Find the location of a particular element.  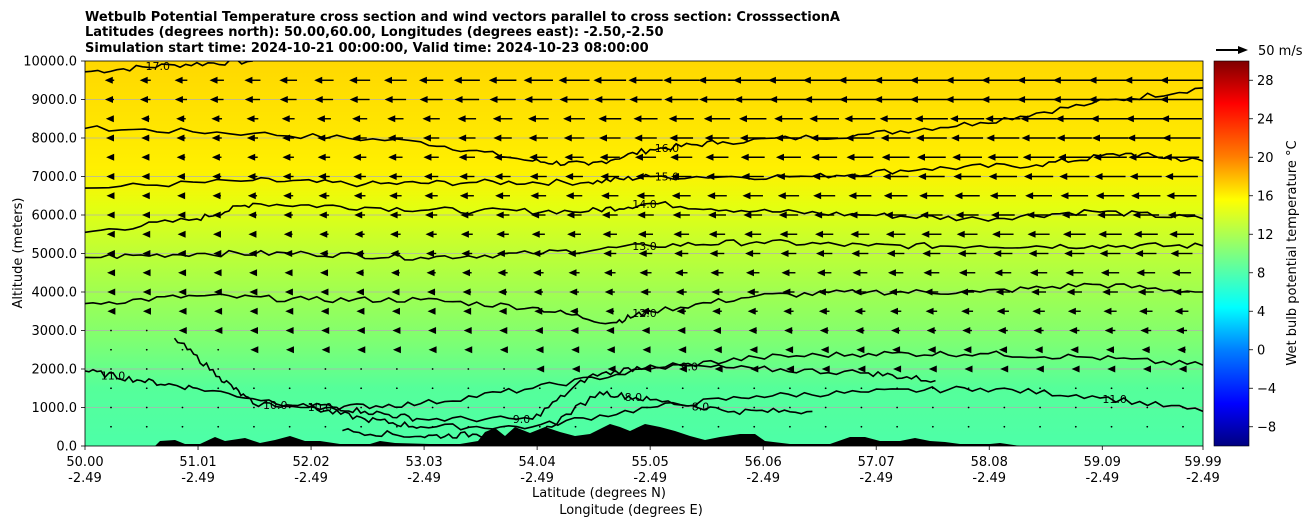

y-tick-label: 0.0 is located at coordinates (66, 447).